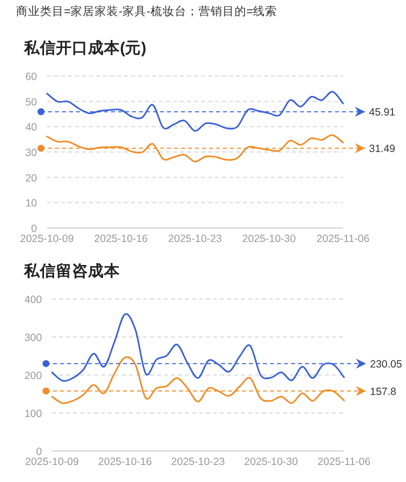 The height and width of the screenshot is (482, 406). I want to click on ref-line-label: 31.49, so click(382, 149).